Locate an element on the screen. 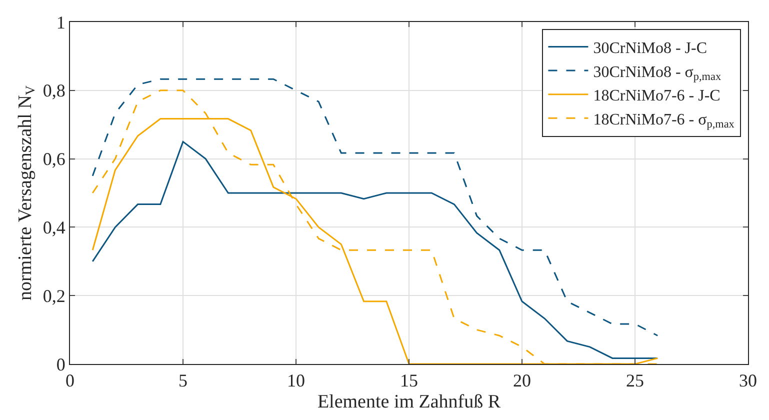  legend-label: 30CrNiMo8 - σ$_{p,max}$ is located at coordinates (657, 74).